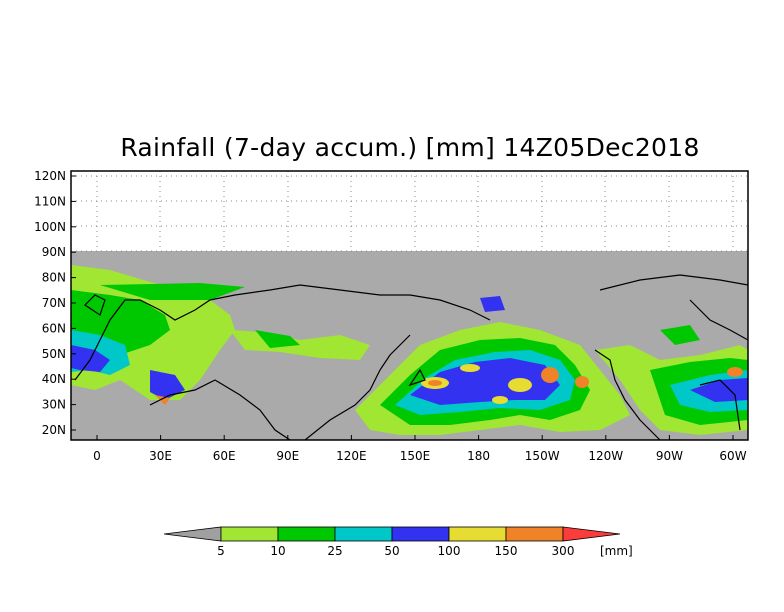 This screenshot has width=784, height=612. What do you see at coordinates (221, 551) in the screenshot?
I see `colorbar-label: 5` at bounding box center [221, 551].